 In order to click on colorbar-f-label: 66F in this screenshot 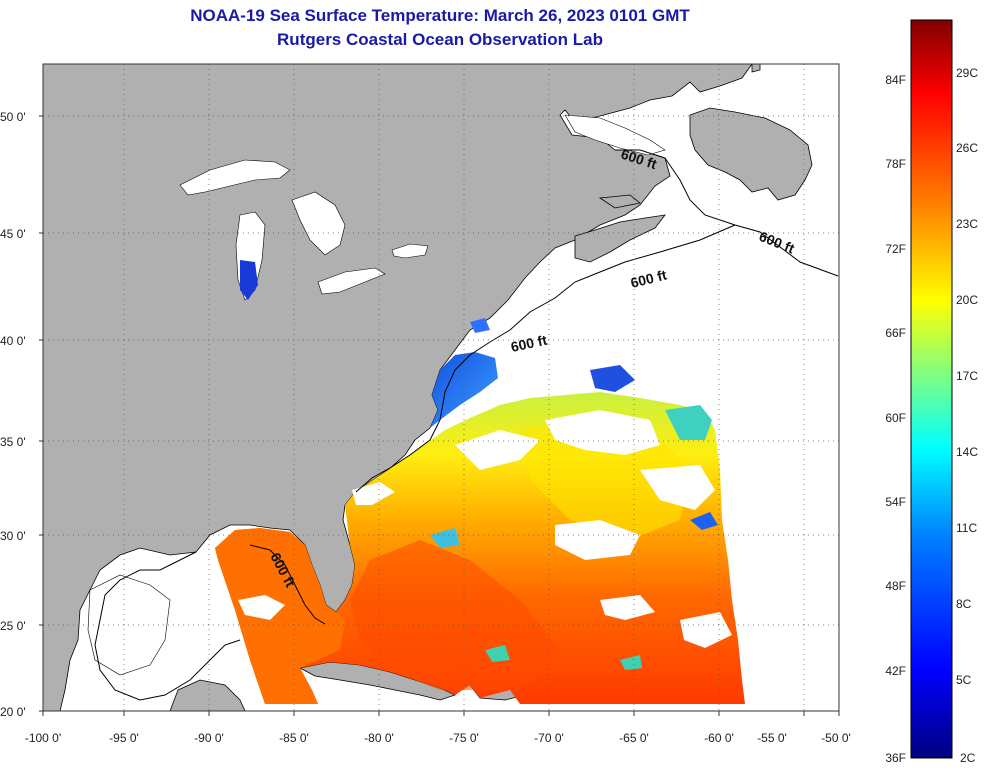, I will do `click(895, 333)`.